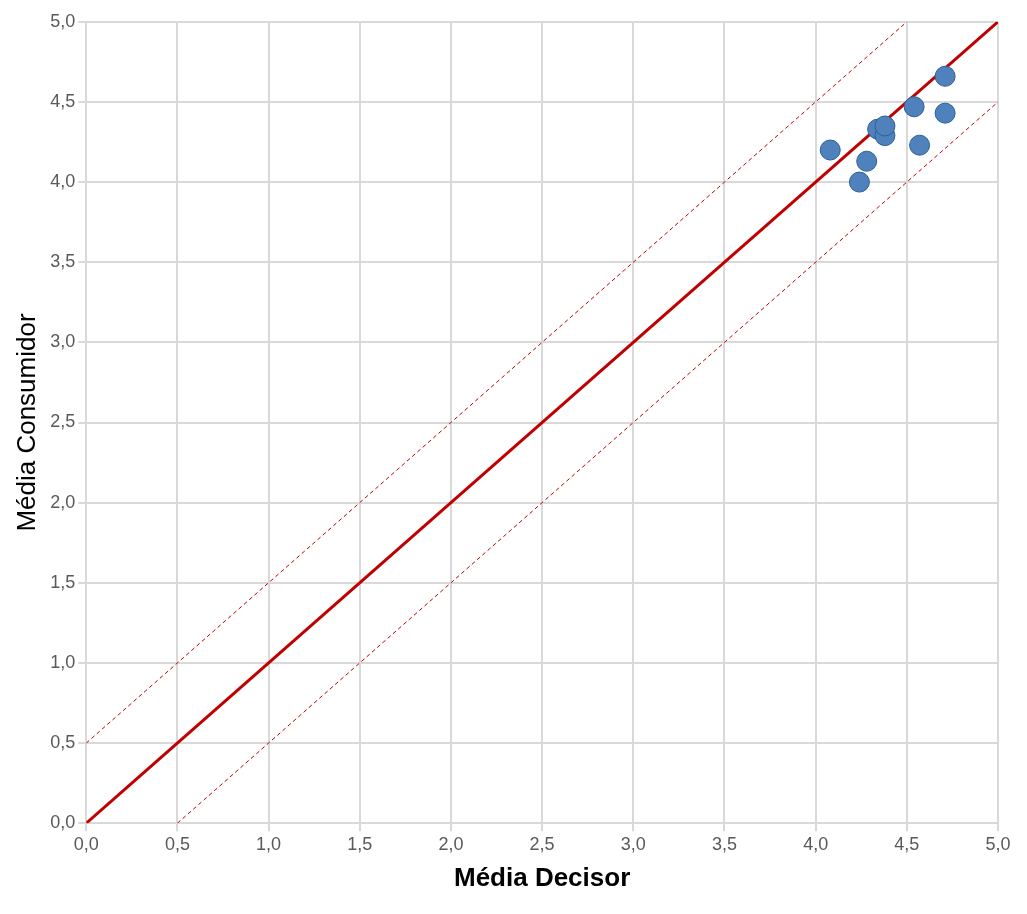 The height and width of the screenshot is (914, 1027). I want to click on y-tick-label: 5,0, so click(63, 20).